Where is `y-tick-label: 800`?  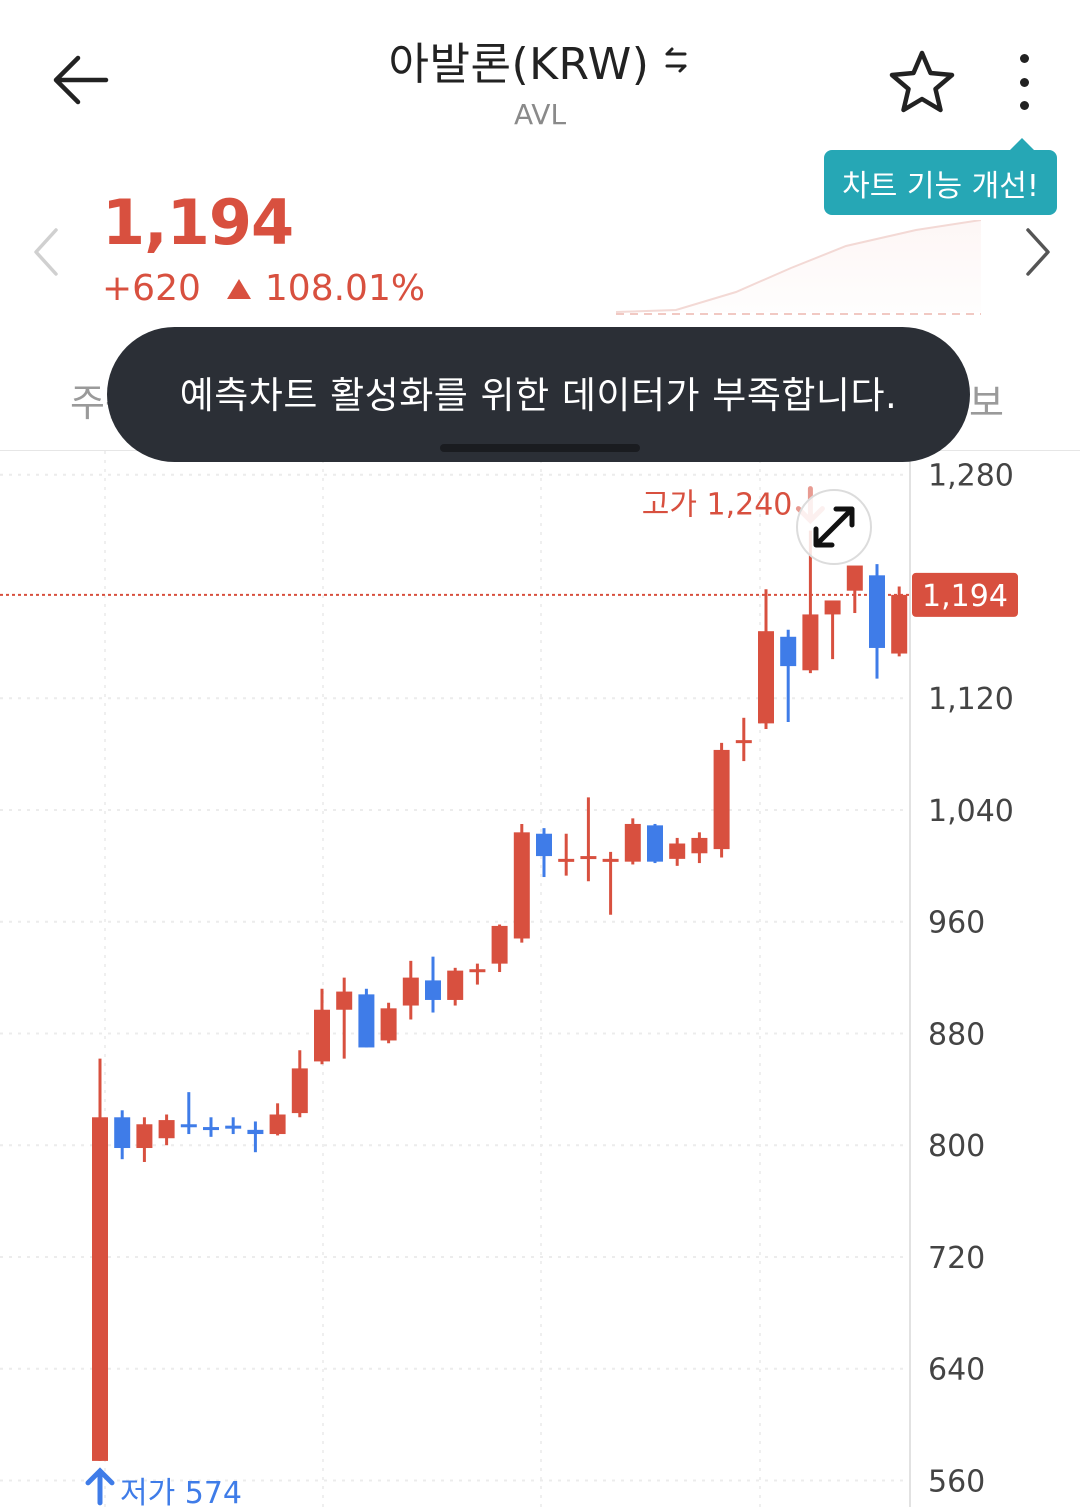
y-tick-label: 800 is located at coordinates (956, 1146).